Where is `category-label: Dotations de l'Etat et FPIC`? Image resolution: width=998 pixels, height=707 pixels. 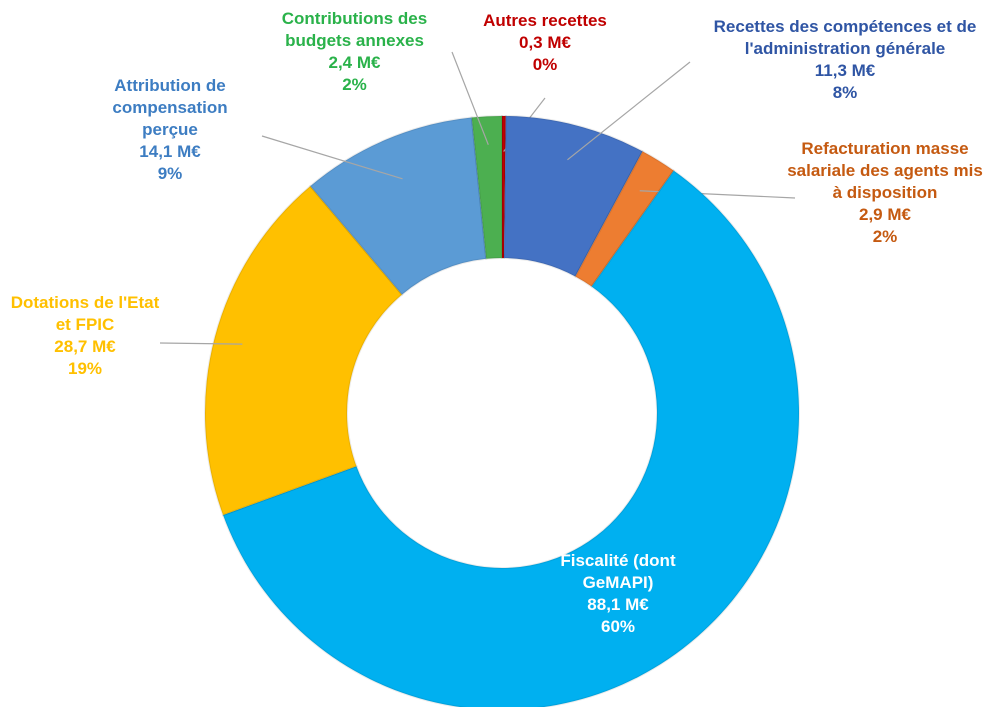
category-label: Dotations de l'Etat et FPIC is located at coordinates (85, 313).